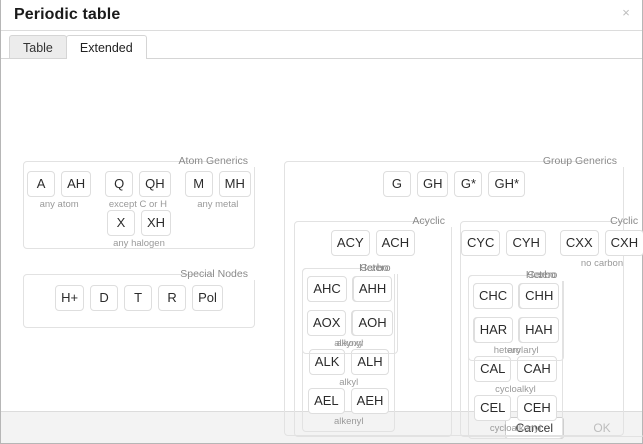  Describe the element at coordinates (493, 408) in the screenshot. I see `cell-cel: CEL` at that location.